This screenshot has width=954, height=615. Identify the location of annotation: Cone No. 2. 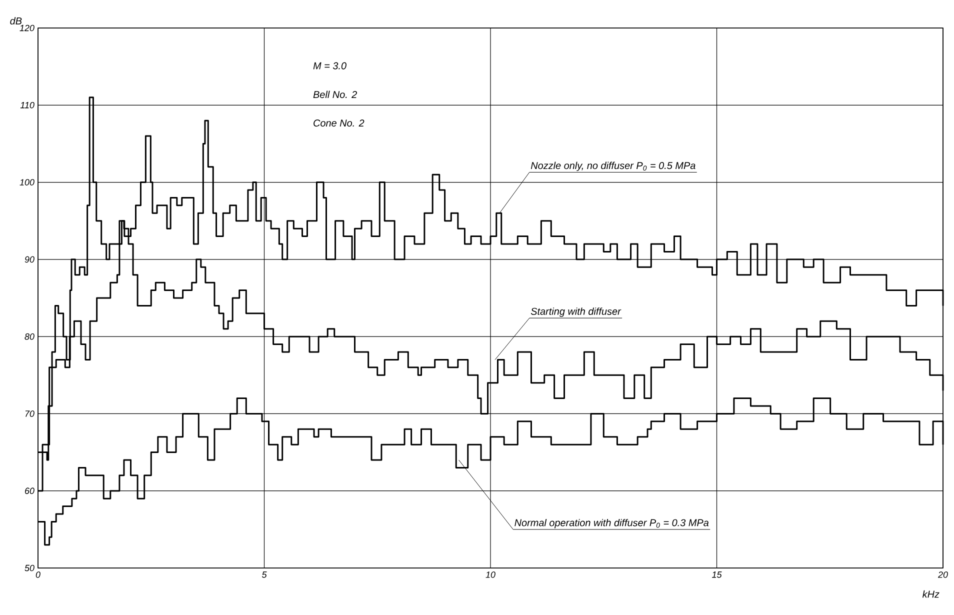
(339, 123).